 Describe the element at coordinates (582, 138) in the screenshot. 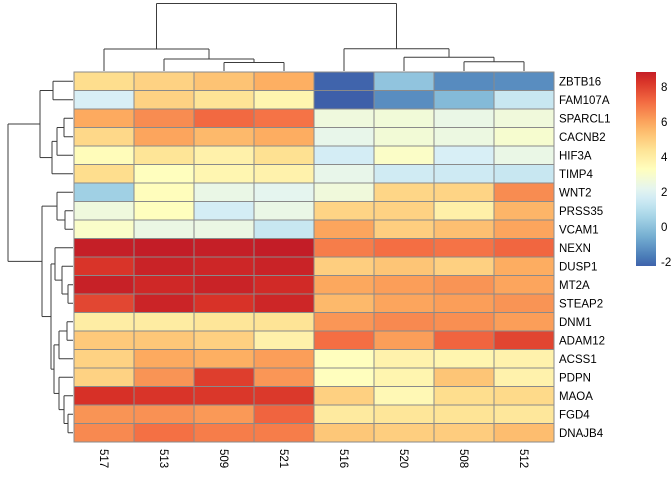

I see `row-label: CACNB2` at that location.